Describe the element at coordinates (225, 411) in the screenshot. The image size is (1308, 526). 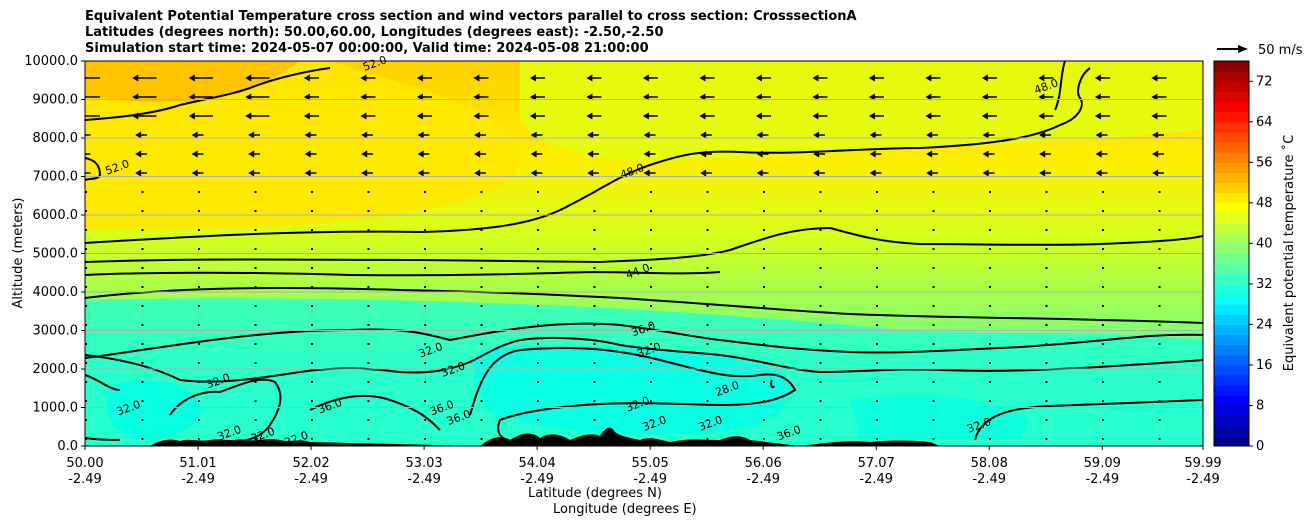
I see `contour-32-bottom` at that location.